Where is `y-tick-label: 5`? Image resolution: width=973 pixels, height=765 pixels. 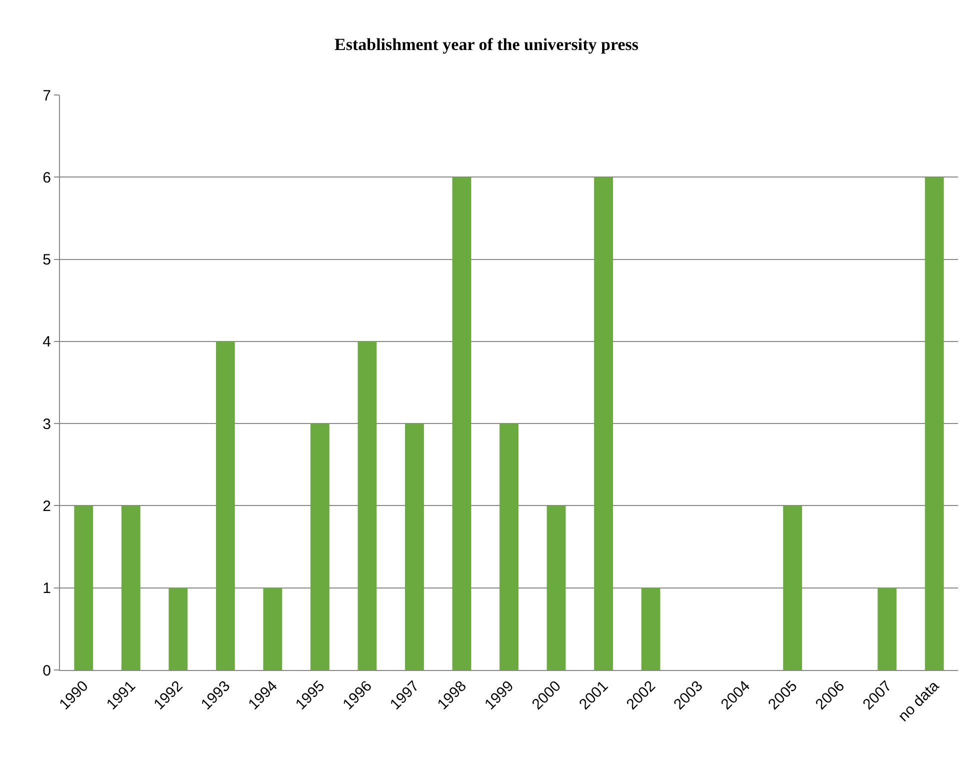 y-tick-label: 5 is located at coordinates (46, 260).